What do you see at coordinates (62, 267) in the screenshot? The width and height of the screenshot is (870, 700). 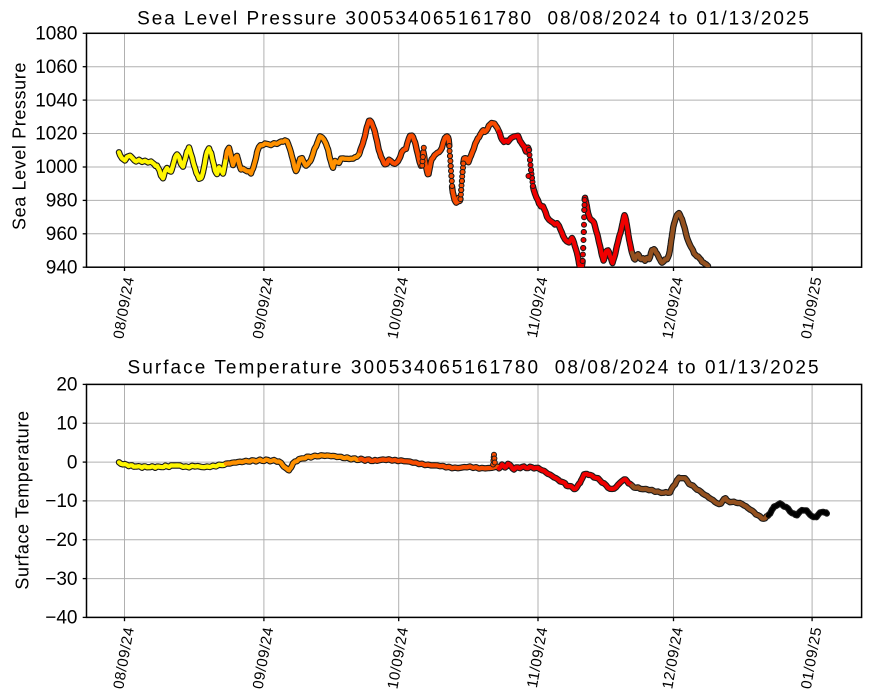 I see `svg-text: 940` at bounding box center [62, 267].